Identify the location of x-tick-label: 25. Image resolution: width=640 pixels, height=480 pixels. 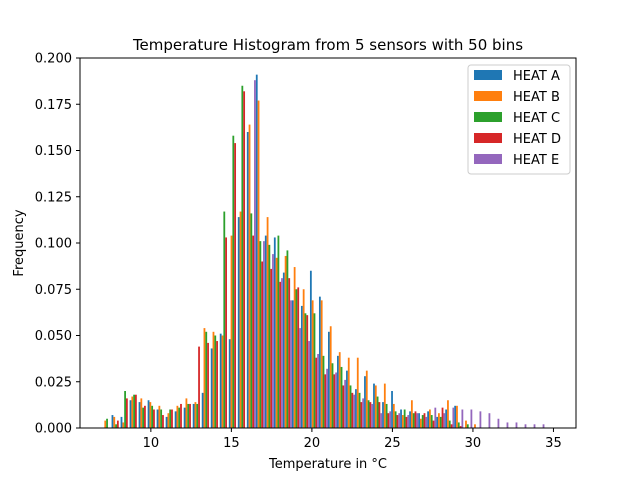
(392, 443).